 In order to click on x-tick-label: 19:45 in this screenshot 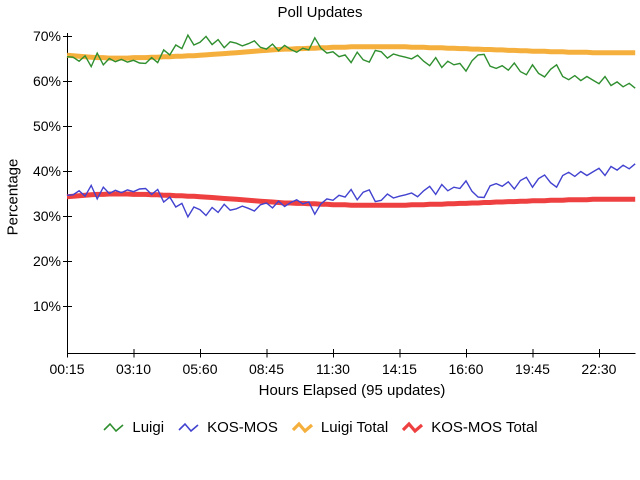, I will do `click(532, 369)`.